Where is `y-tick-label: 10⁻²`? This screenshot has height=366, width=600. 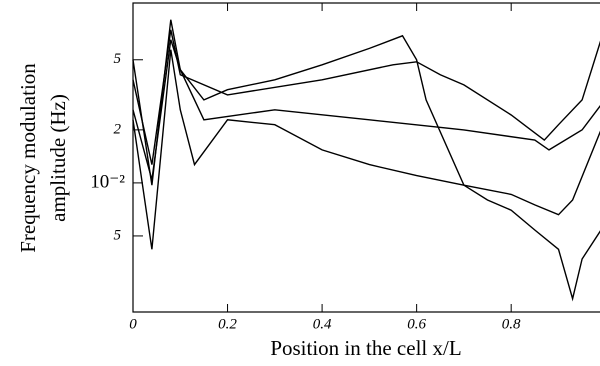 y-tick-label: 10⁻² is located at coordinates (107, 181).